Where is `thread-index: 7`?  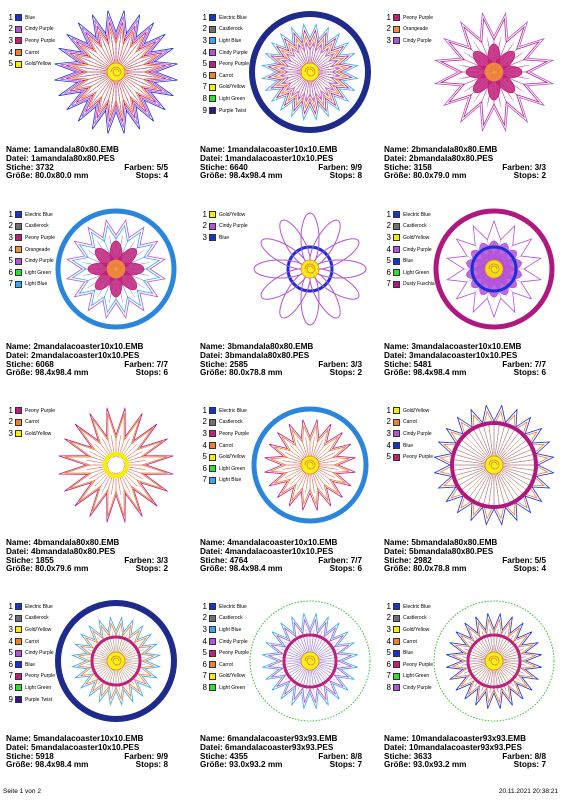 thread-index: 7 is located at coordinates (388, 676).